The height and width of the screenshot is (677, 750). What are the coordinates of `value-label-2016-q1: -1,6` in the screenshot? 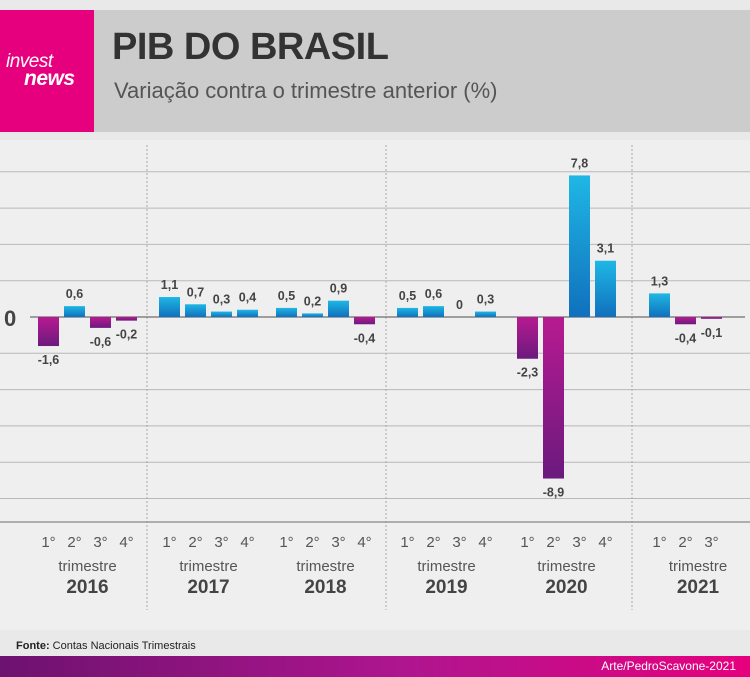 It's located at (49, 360).